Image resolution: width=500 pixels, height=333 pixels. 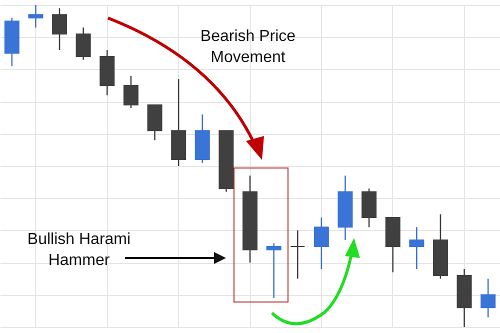 What do you see at coordinates (248, 47) in the screenshot?
I see `annotation: Bearish Price Movement` at bounding box center [248, 47].